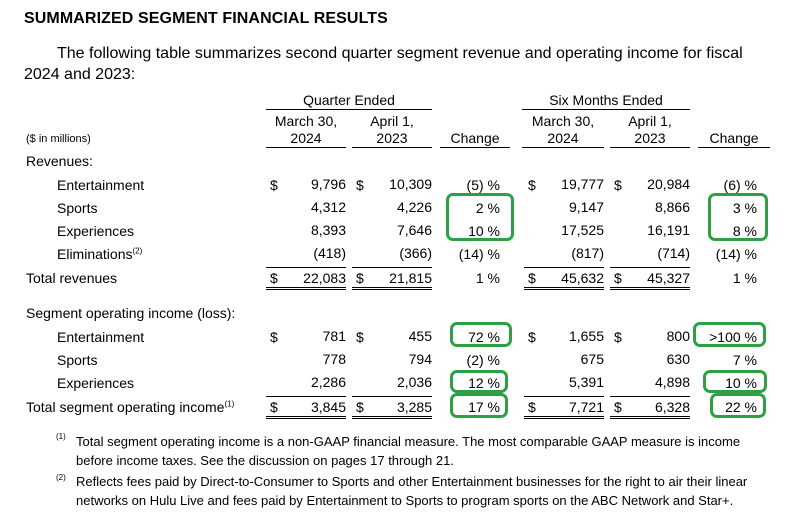 Image resolution: width=791 pixels, height=513 pixels. Describe the element at coordinates (563, 138) in the screenshot. I see `s-col1-header-line2: 2024` at that location.